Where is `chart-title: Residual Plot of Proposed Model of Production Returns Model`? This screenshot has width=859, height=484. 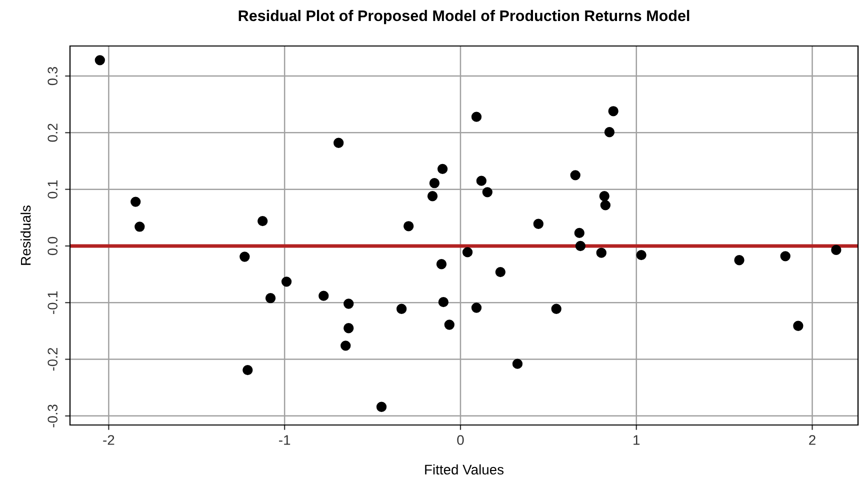 chart-title: Residual Plot of Proposed Model of Production Returns Model is located at coordinates (464, 17).